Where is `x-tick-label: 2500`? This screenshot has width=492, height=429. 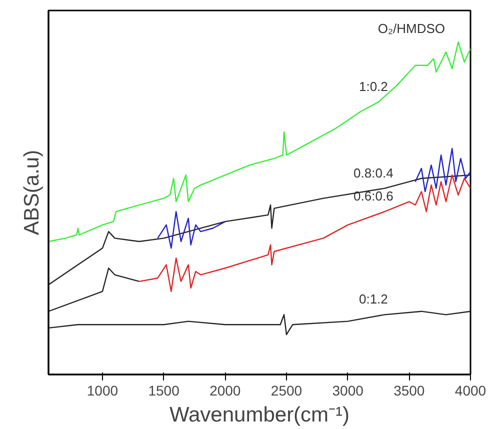 x-tick-label: 2500 is located at coordinates (286, 390).